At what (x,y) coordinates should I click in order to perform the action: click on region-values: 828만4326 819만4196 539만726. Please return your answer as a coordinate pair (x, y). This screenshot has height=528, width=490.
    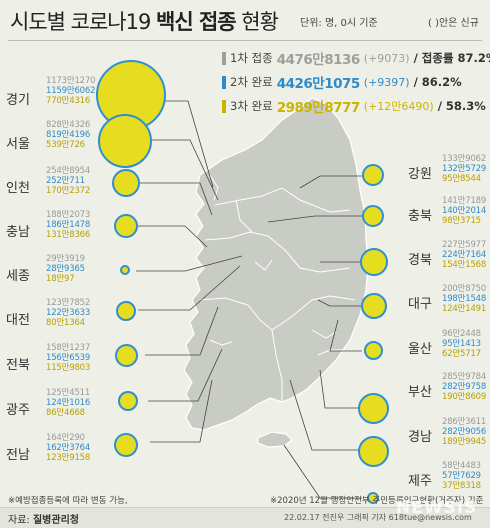
    Looking at the image, I should click on (68, 135).